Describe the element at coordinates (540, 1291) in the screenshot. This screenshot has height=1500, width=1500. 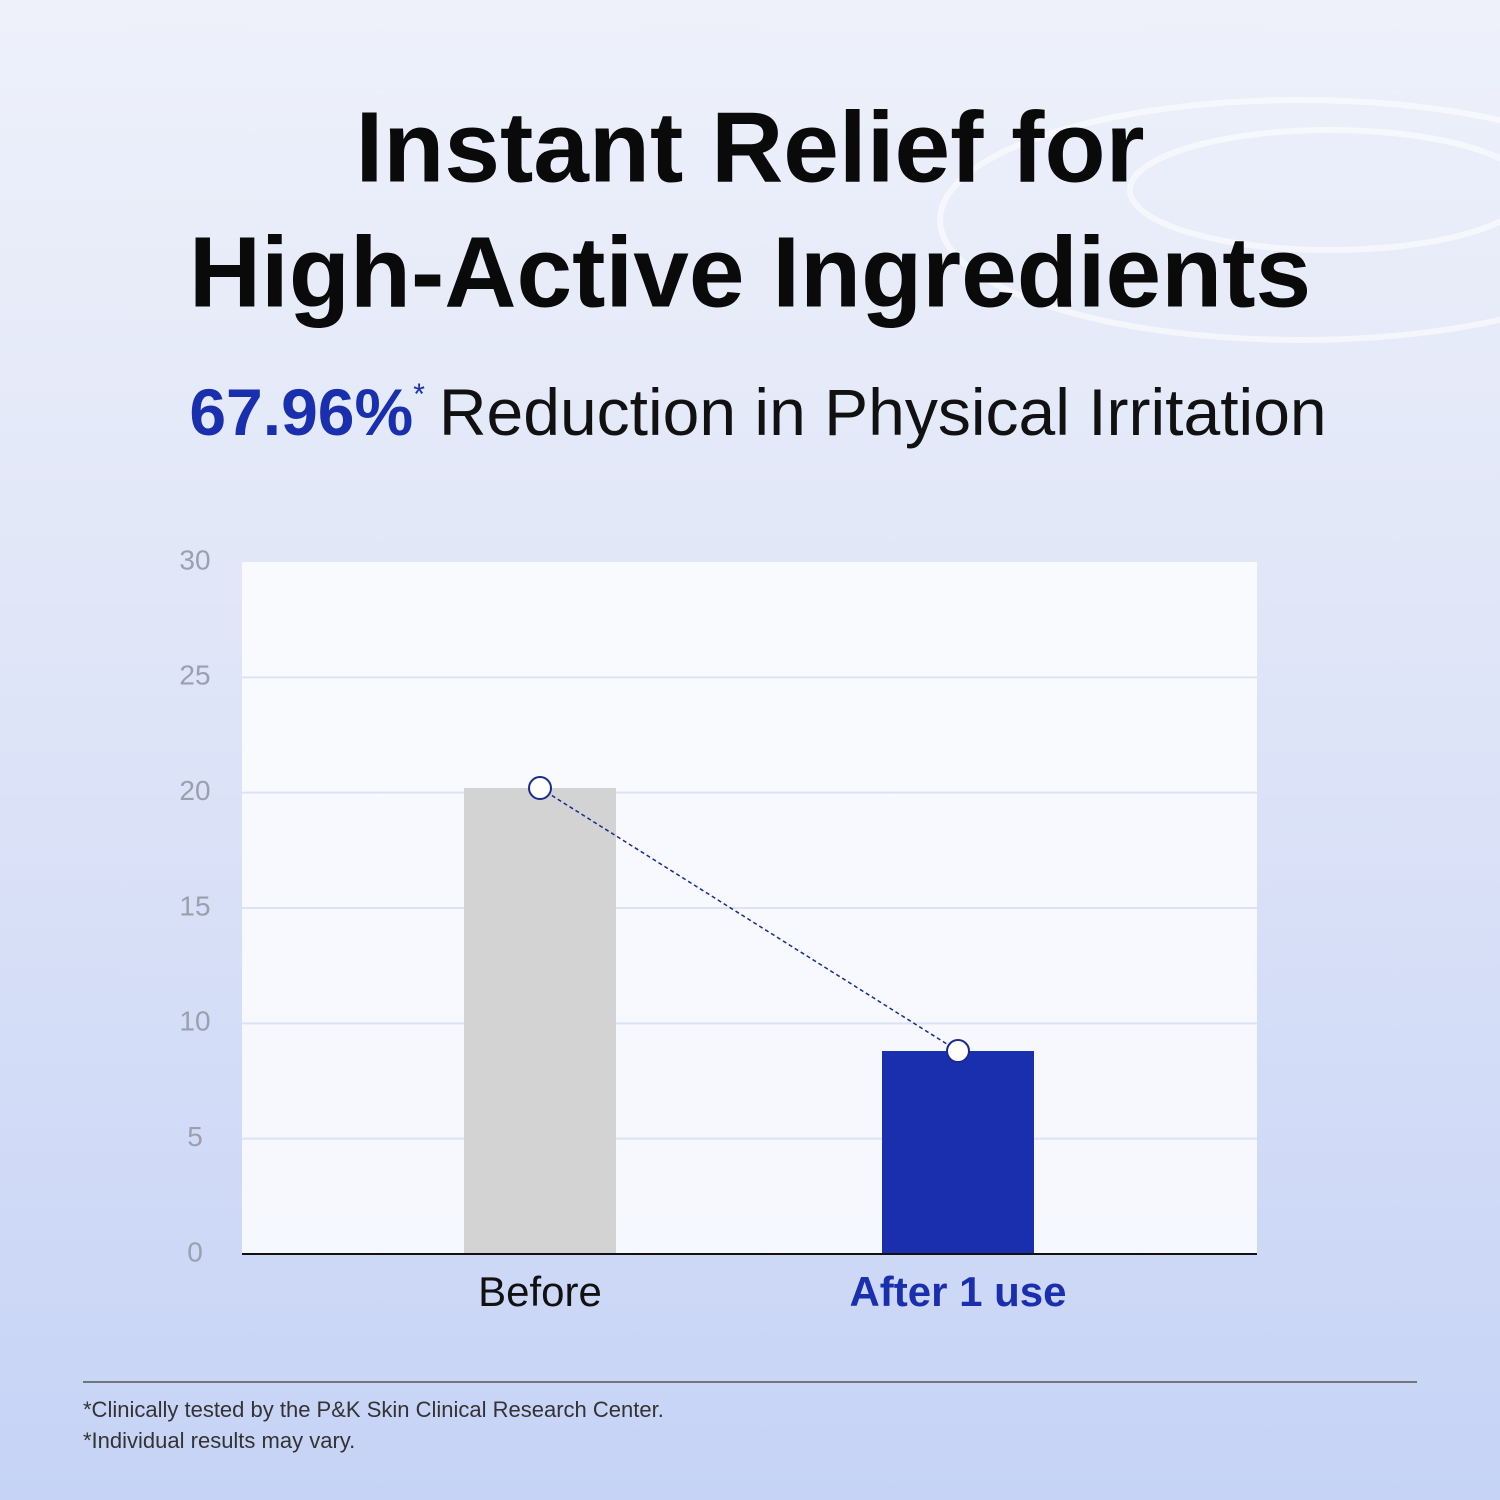
I see `x-tick-label: Before` at that location.